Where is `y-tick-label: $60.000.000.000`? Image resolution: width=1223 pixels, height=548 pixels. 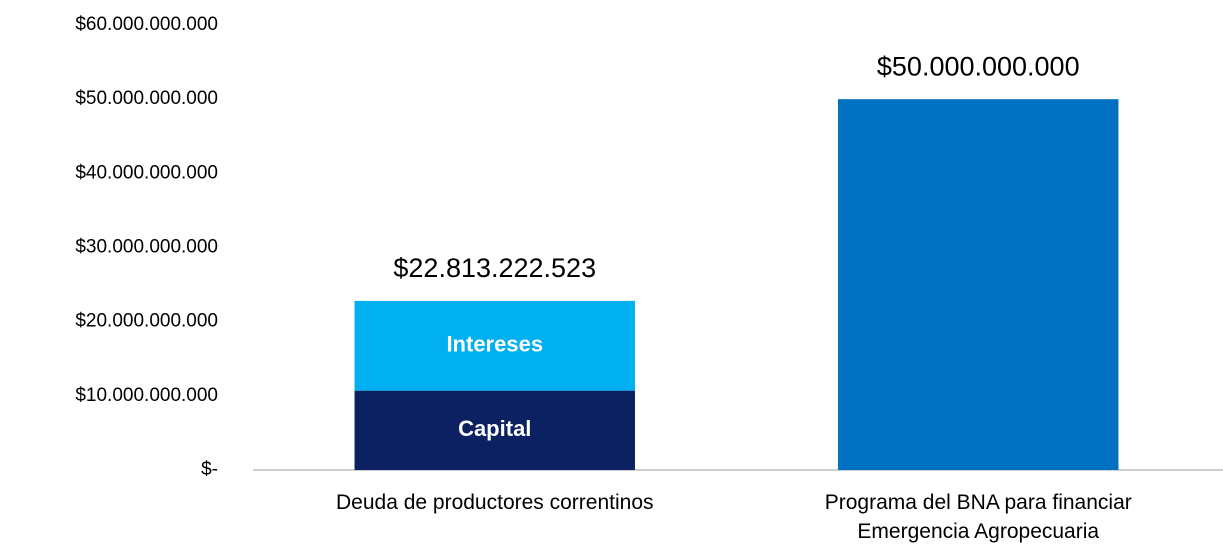 y-tick-label: $60.000.000.000 is located at coordinates (146, 24).